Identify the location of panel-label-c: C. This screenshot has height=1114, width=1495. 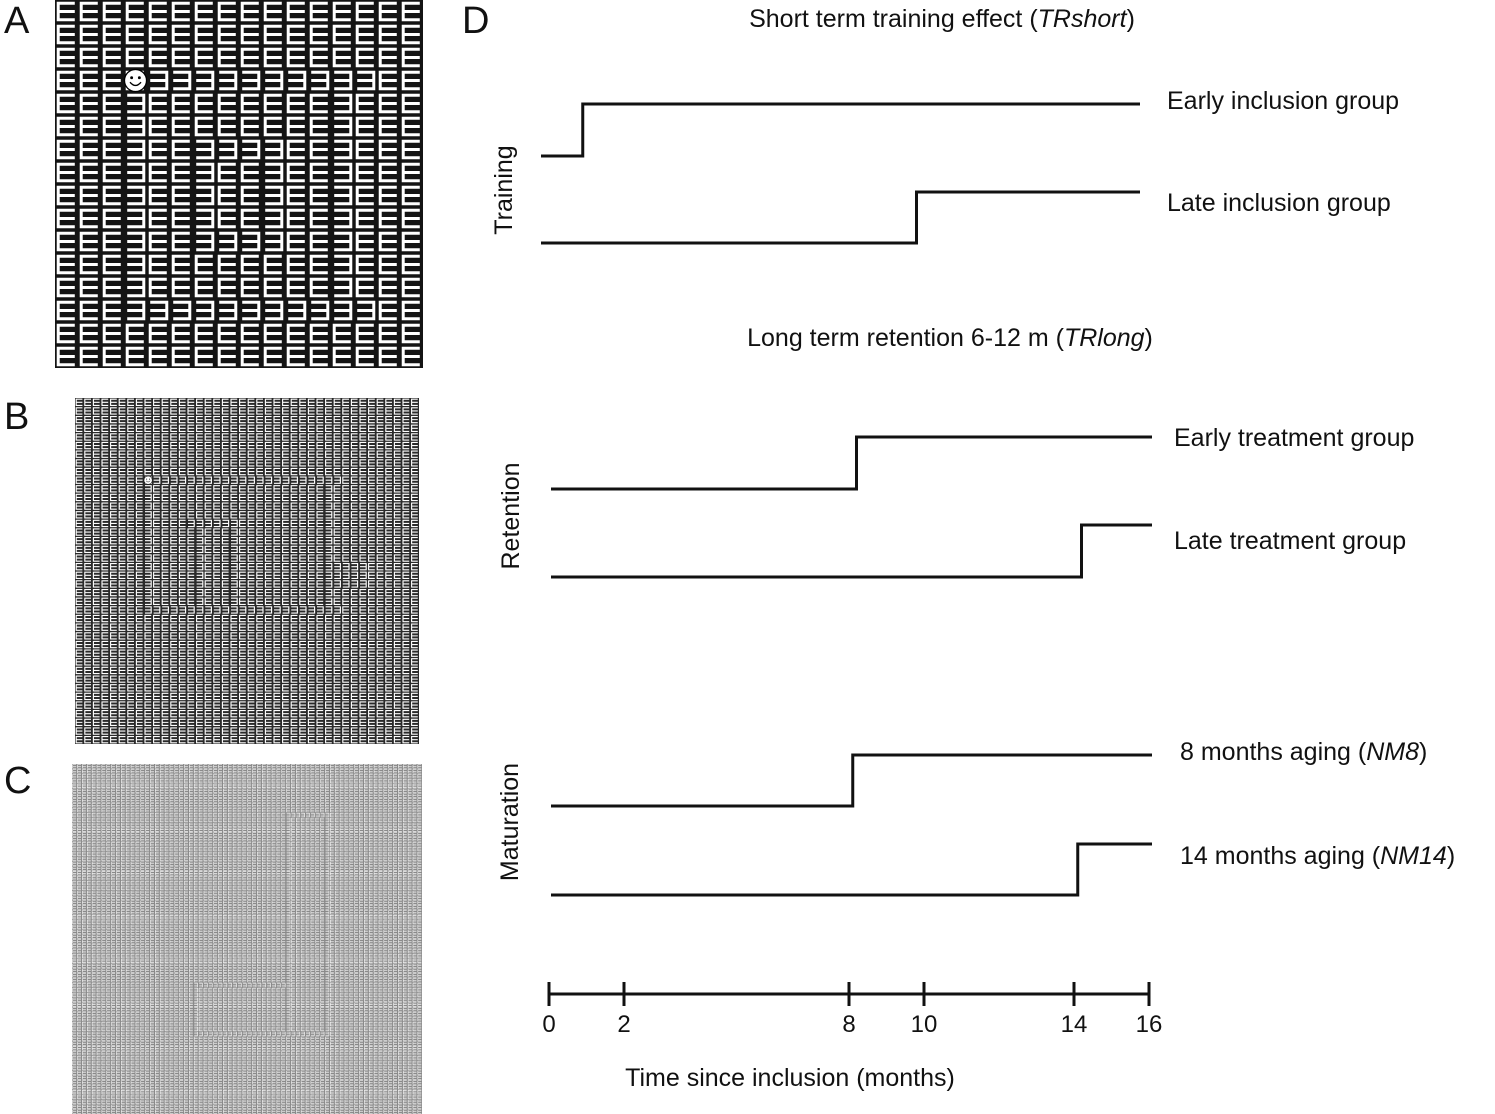
(18, 781).